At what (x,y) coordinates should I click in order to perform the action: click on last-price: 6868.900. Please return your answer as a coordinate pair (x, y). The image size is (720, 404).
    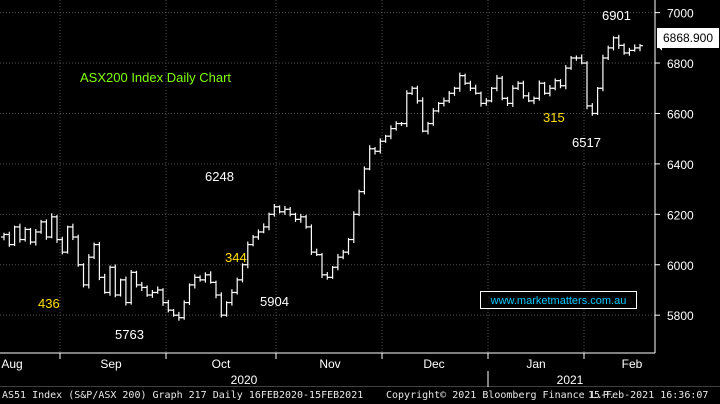
    Looking at the image, I should click on (688, 38).